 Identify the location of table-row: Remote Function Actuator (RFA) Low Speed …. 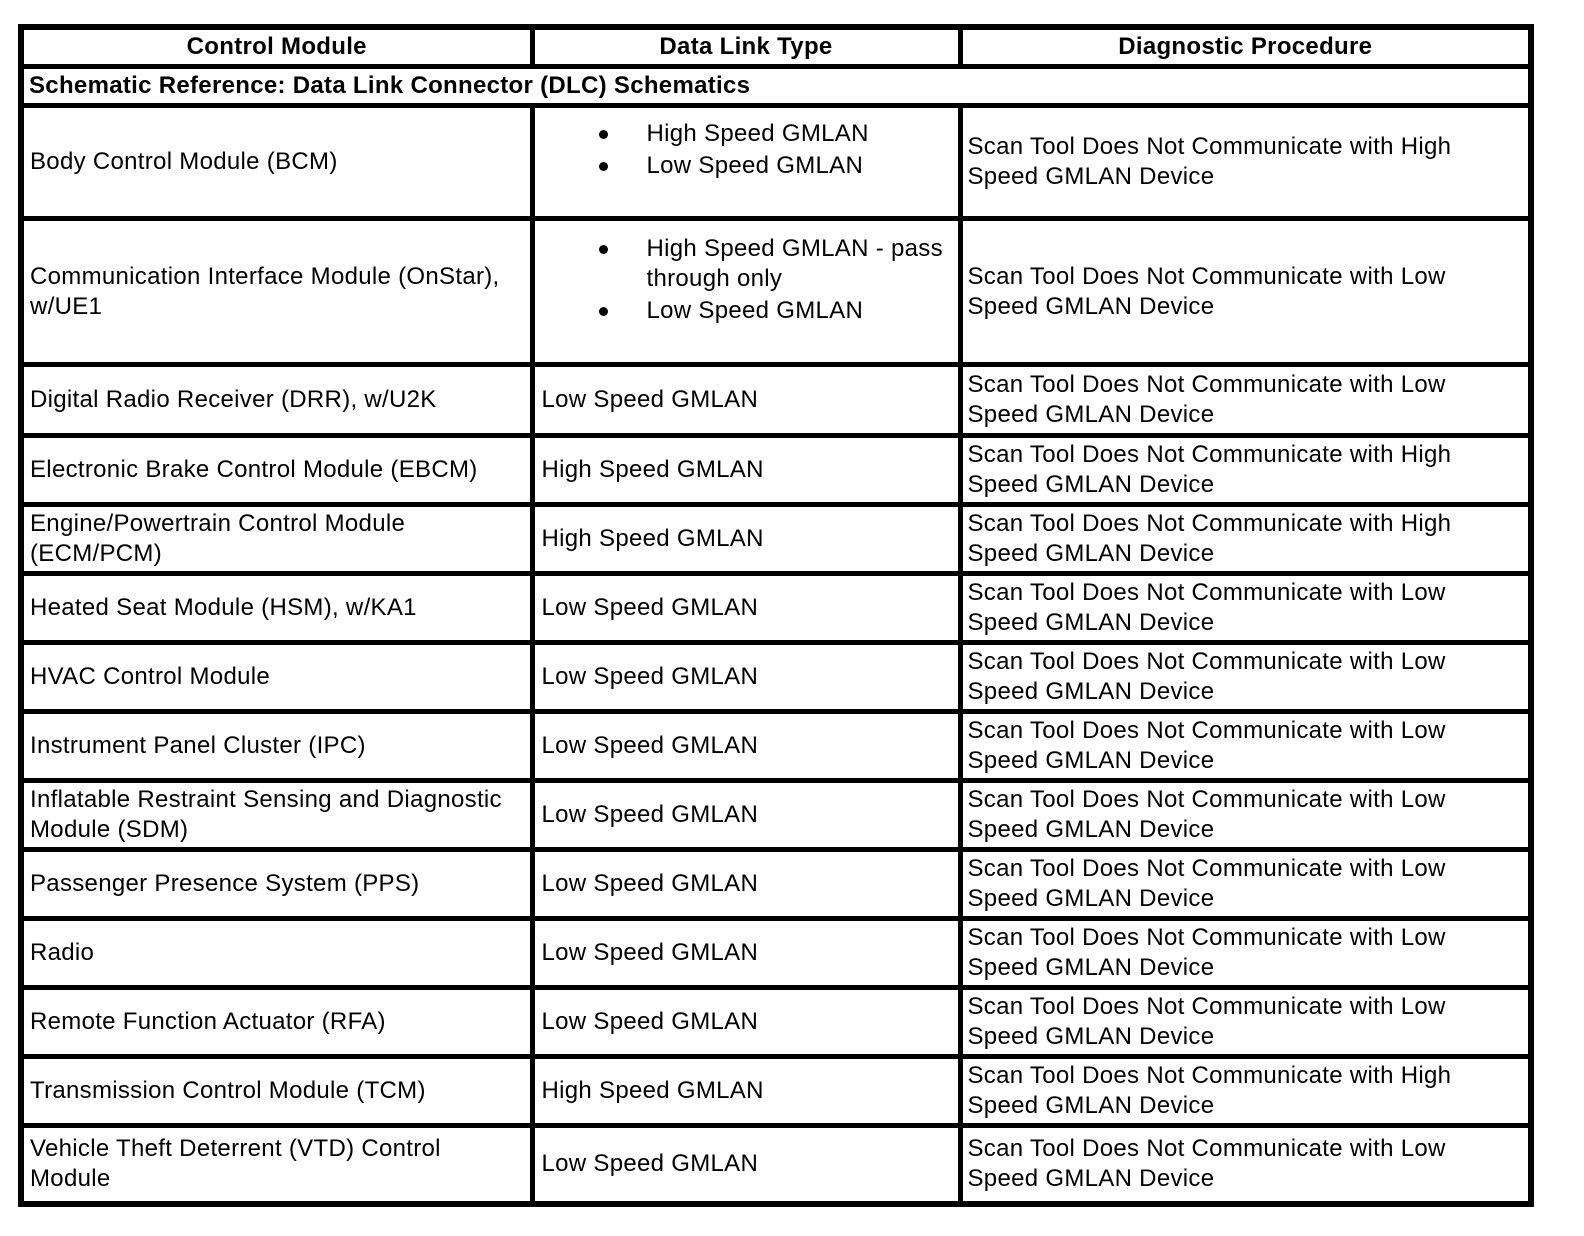
(776, 1022).